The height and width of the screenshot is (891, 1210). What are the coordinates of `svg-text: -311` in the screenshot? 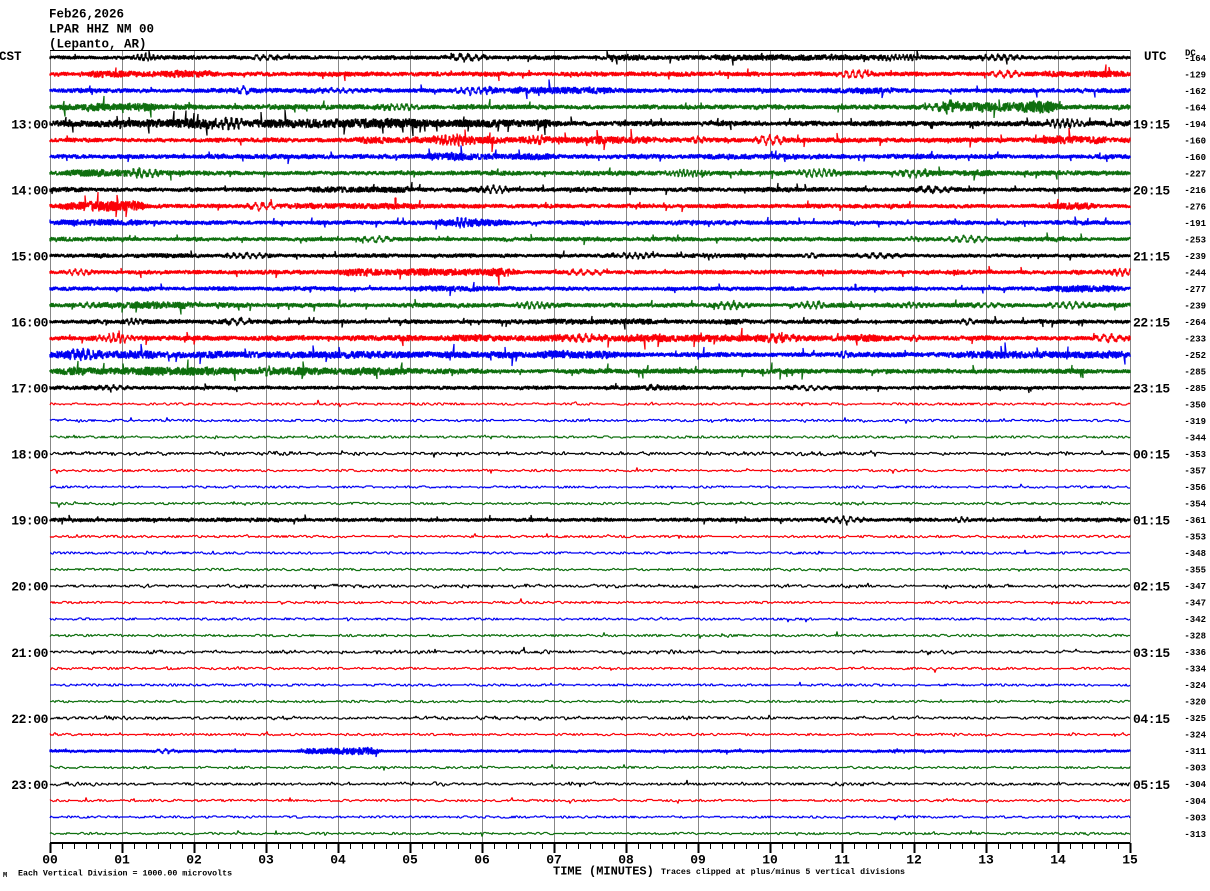 It's located at (1195, 752).